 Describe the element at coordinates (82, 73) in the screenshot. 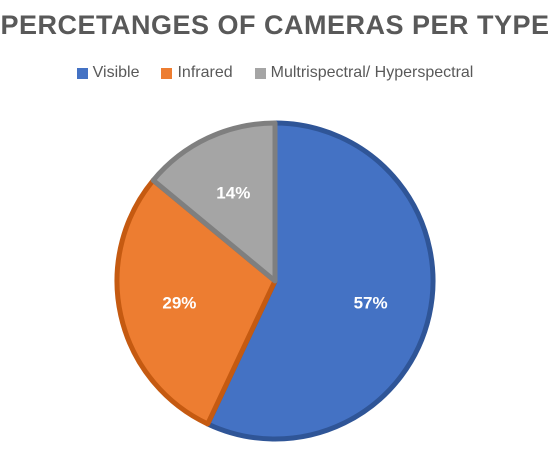

I see `legend-swatch-visible` at that location.